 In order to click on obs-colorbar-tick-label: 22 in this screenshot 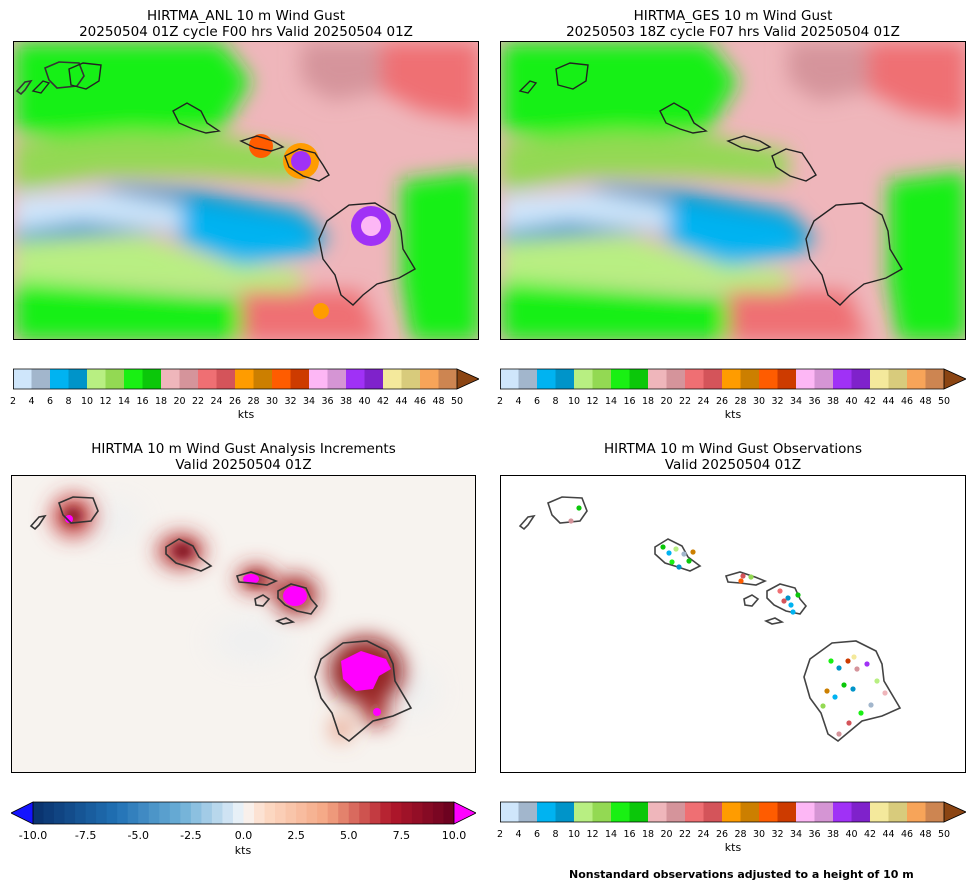, I will do `click(685, 834)`.